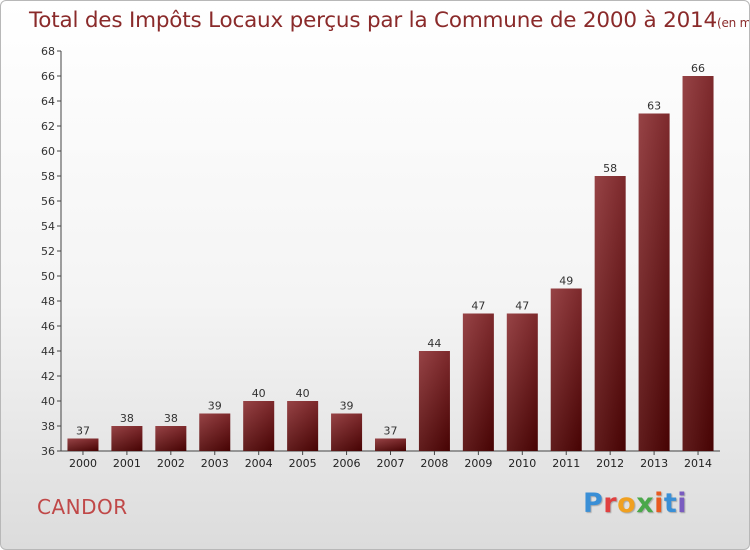 This screenshot has width=750, height=550. What do you see at coordinates (566, 463) in the screenshot?
I see `x-tick-label: 2011` at bounding box center [566, 463].